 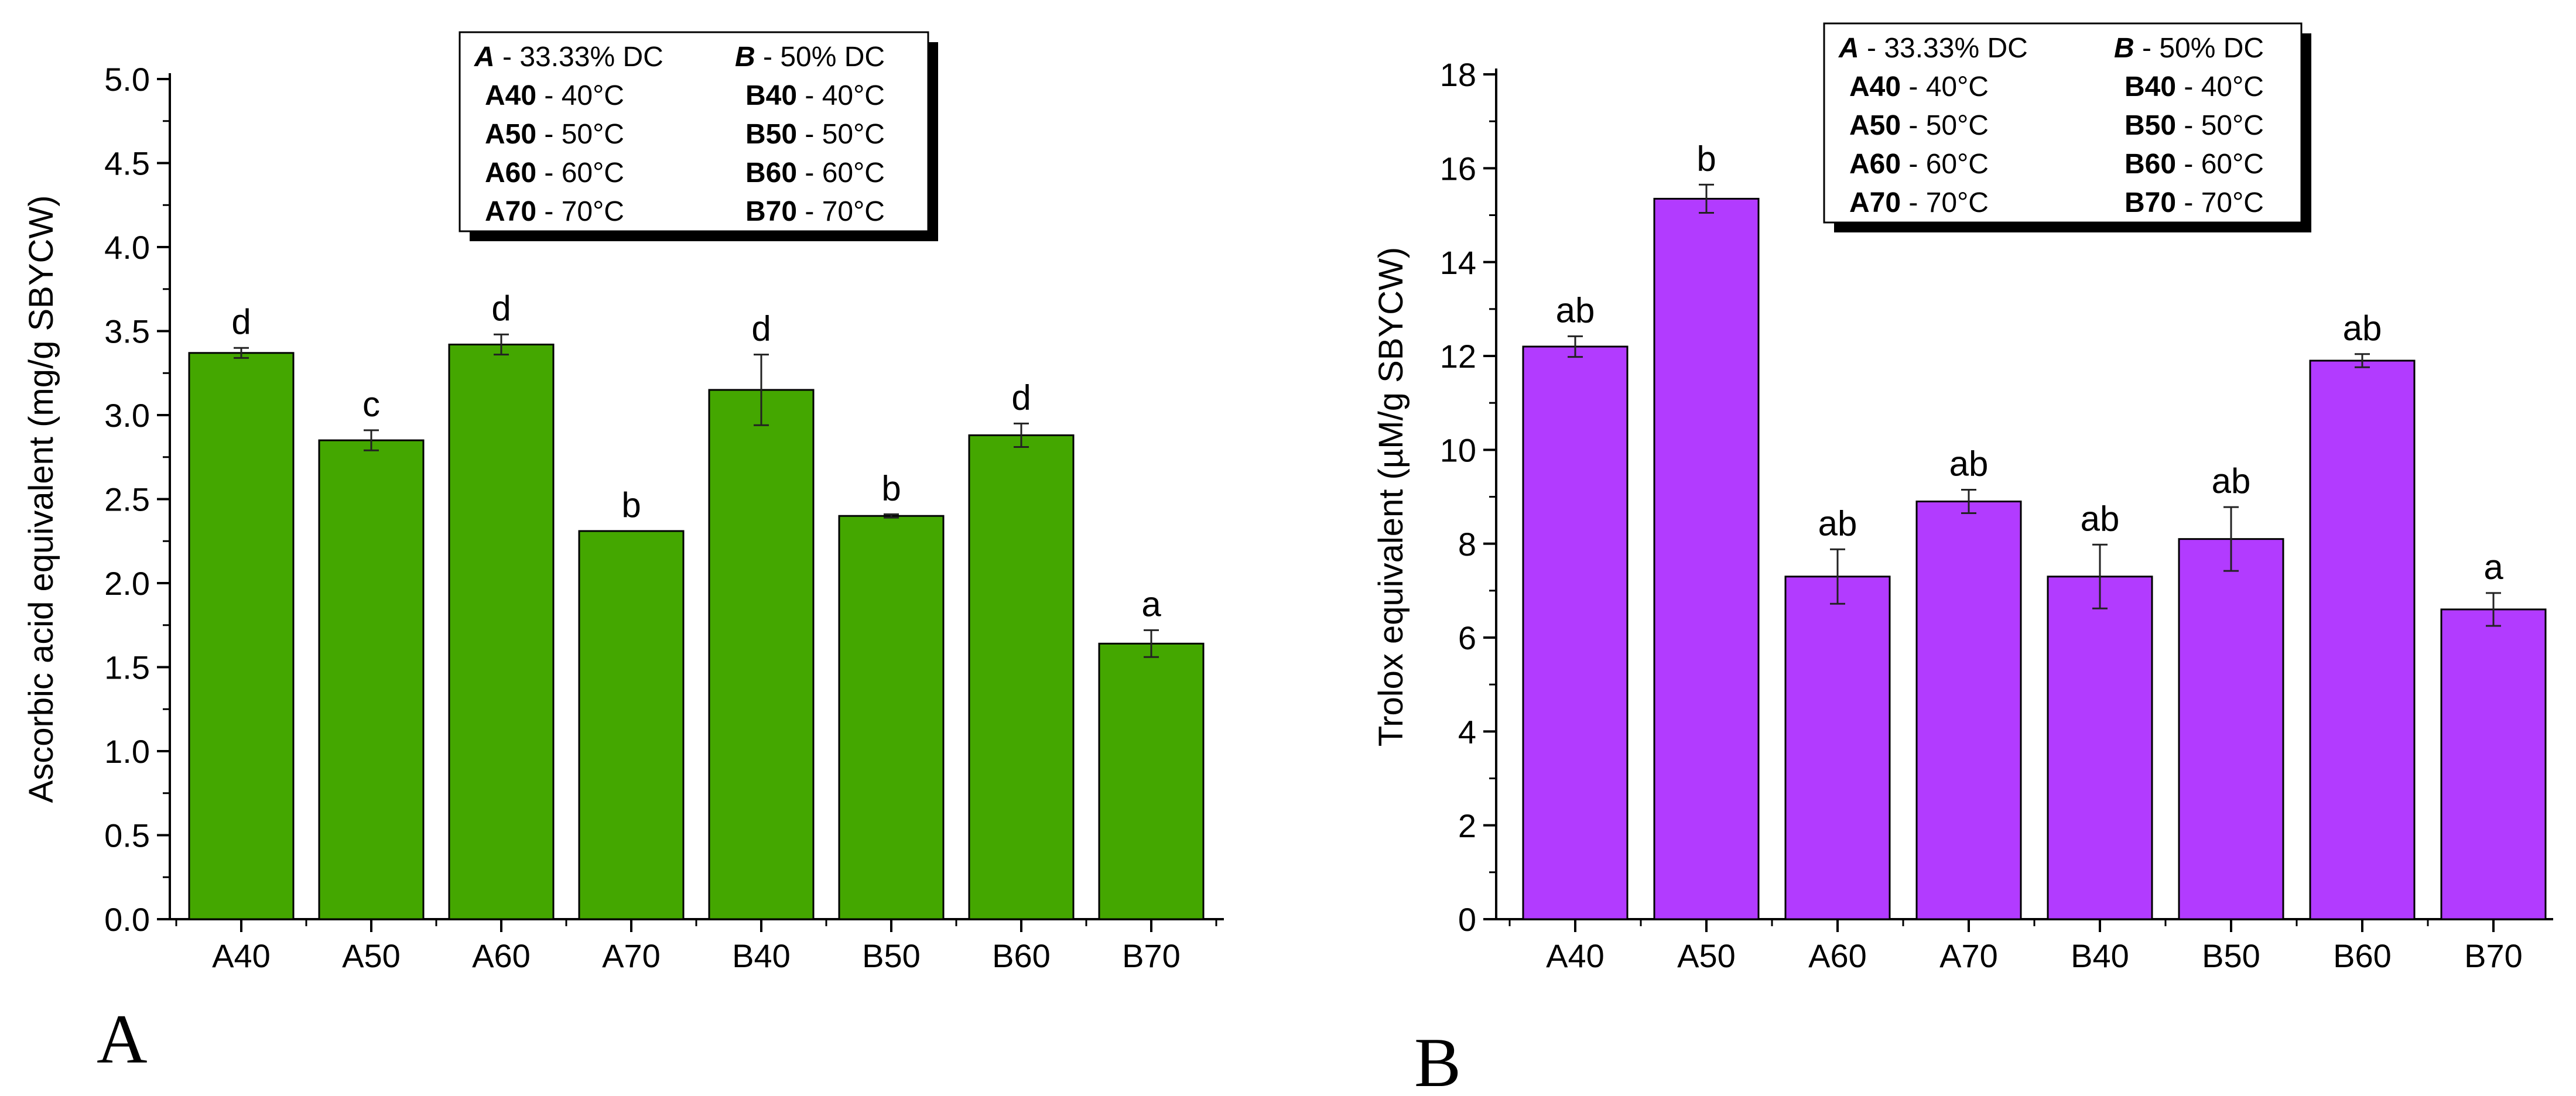 What do you see at coordinates (242, 955) in the screenshot?
I see `x-tick-label: A40` at bounding box center [242, 955].